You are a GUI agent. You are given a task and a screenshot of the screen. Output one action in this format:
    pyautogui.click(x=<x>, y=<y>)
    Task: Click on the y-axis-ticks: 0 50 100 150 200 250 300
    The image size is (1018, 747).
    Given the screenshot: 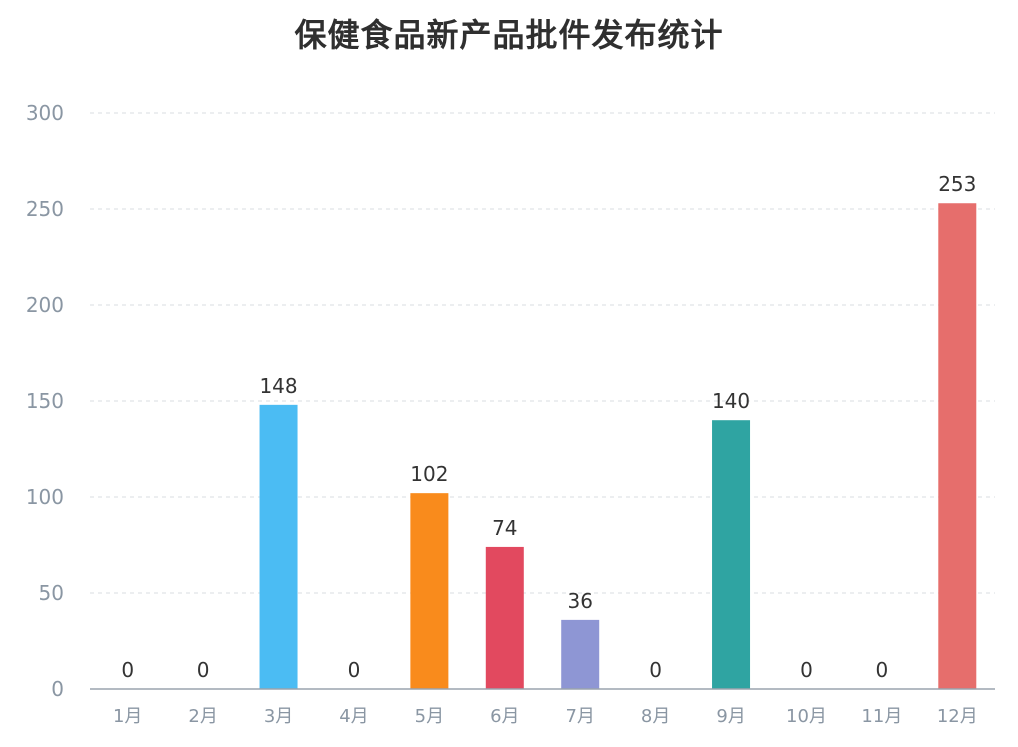 What is the action you would take?
    pyautogui.click(x=45, y=401)
    